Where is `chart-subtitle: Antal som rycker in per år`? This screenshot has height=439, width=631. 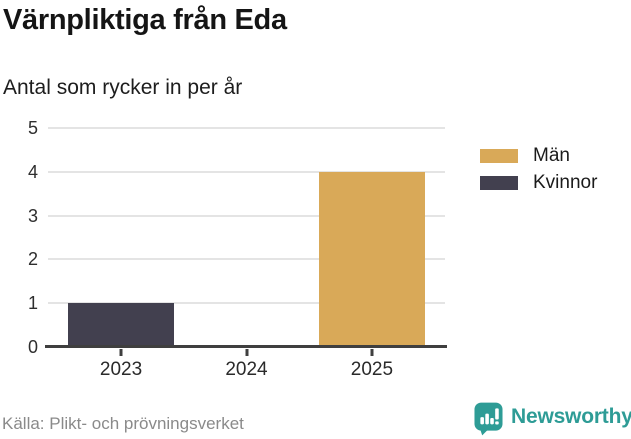
chart-subtitle: Antal som rycker in per år is located at coordinates (123, 87).